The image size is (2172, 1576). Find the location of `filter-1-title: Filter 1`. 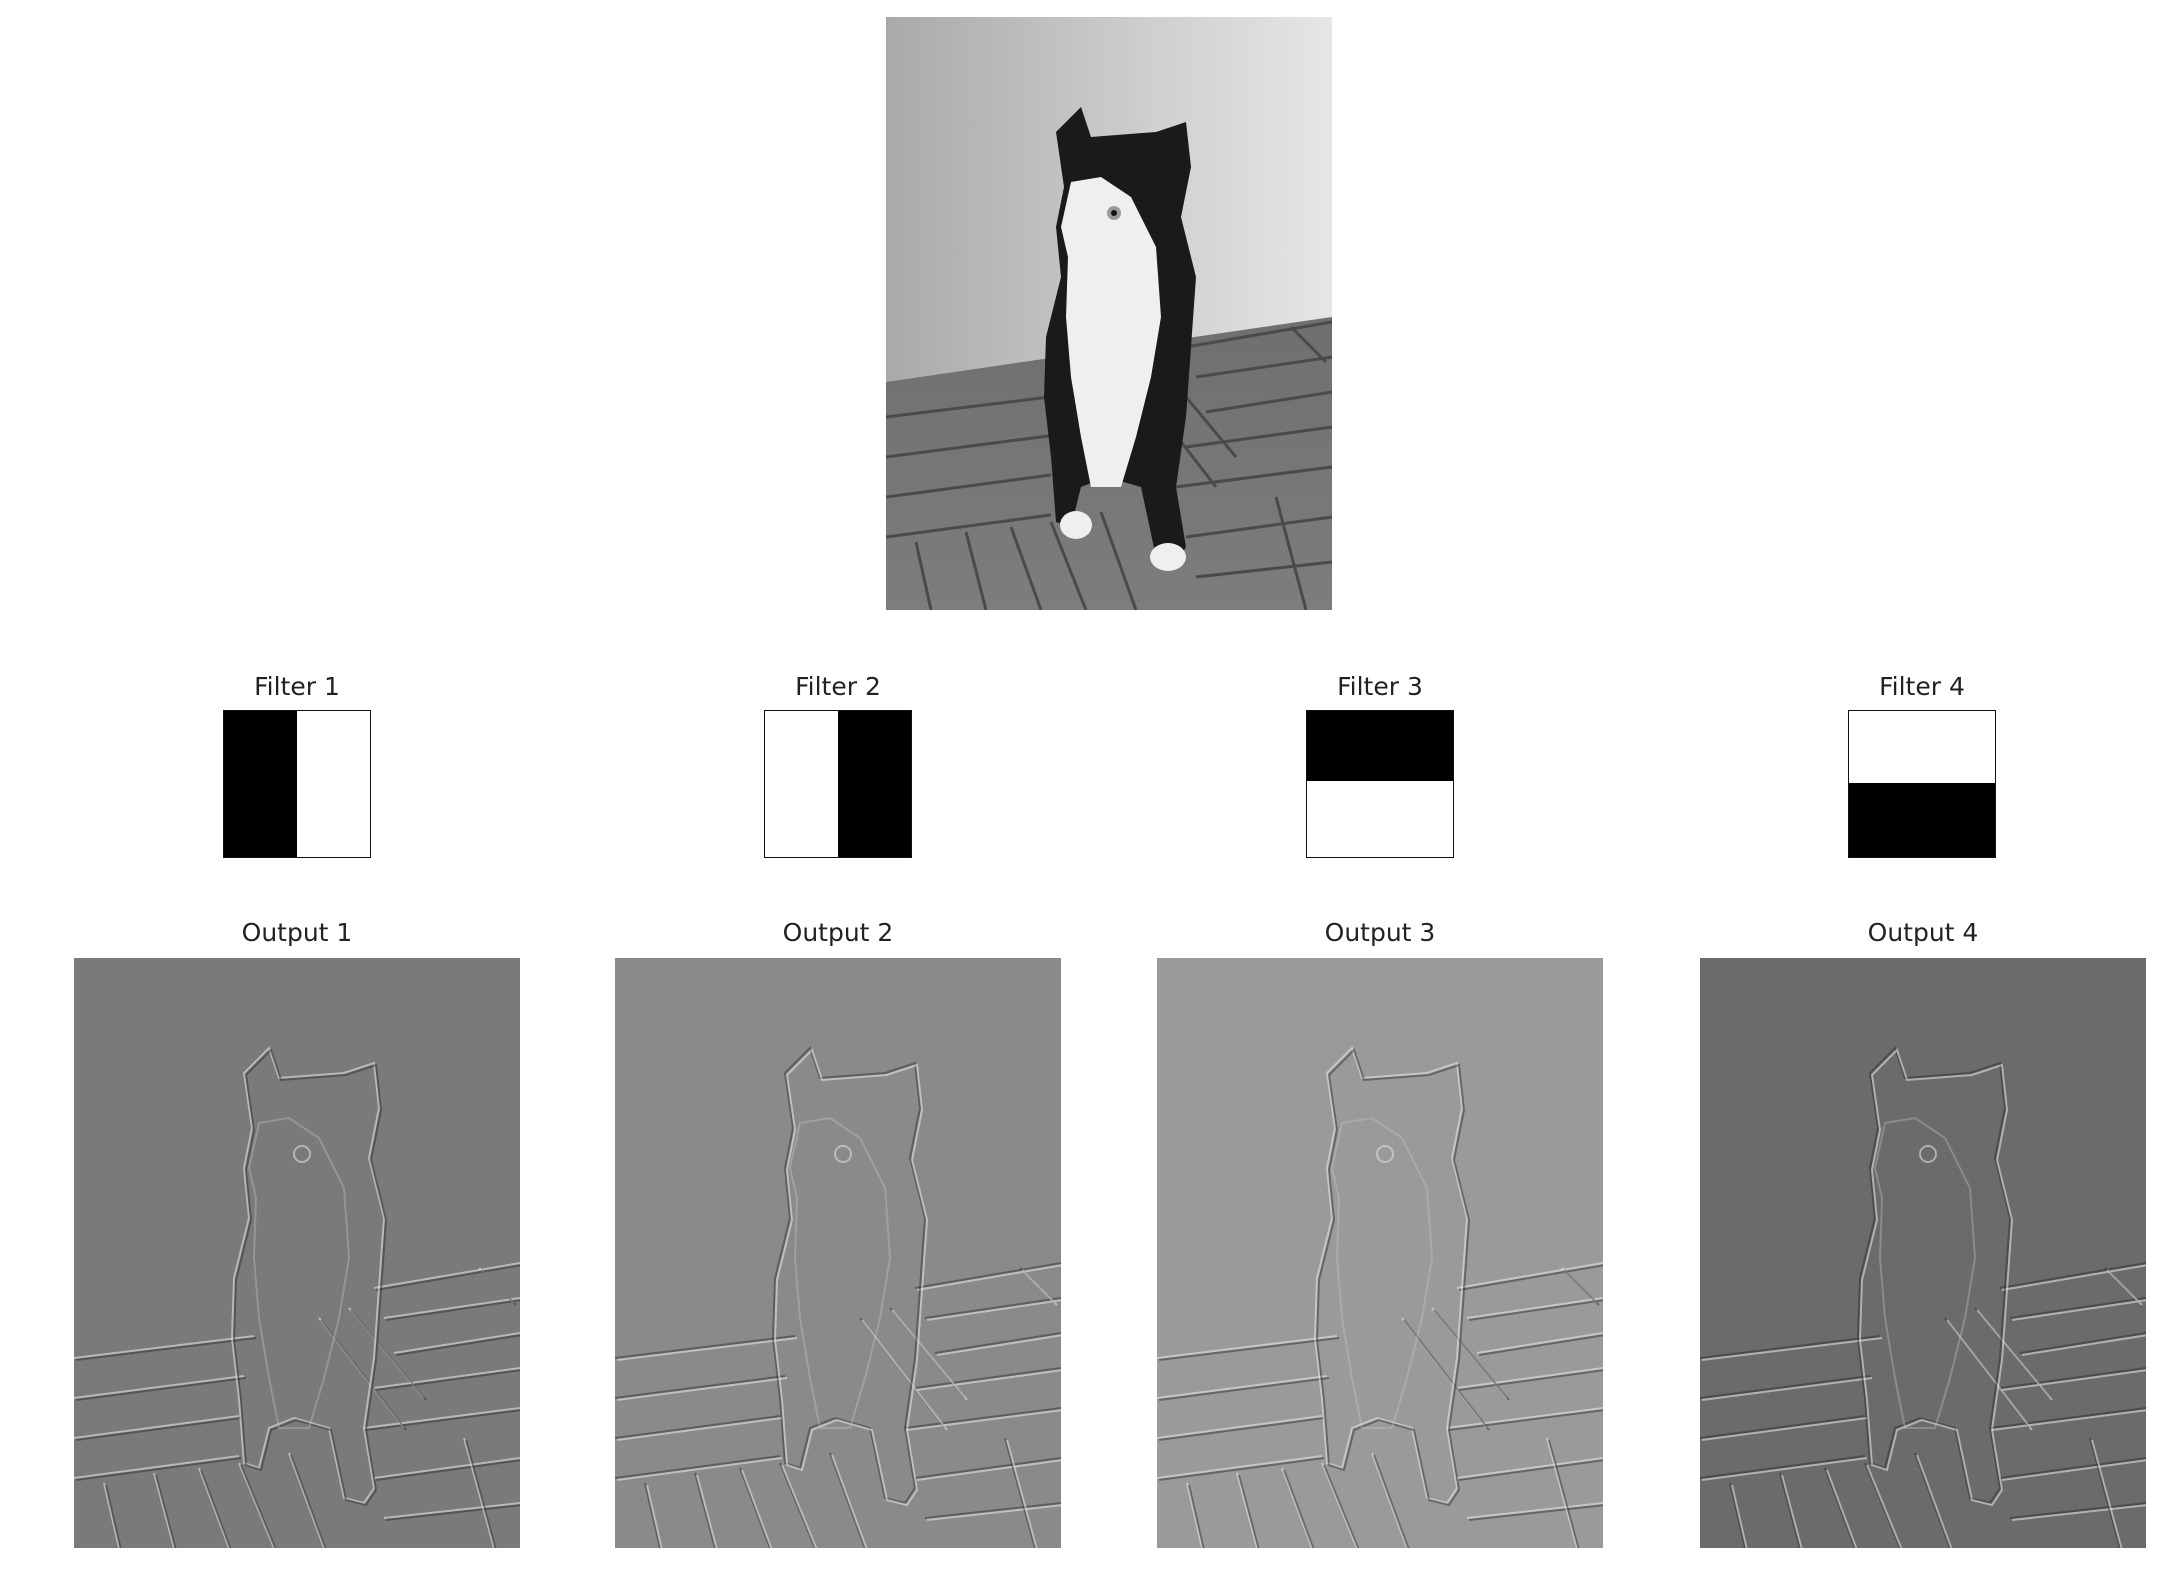

filter-1-title: Filter 1 is located at coordinates (297, 686).